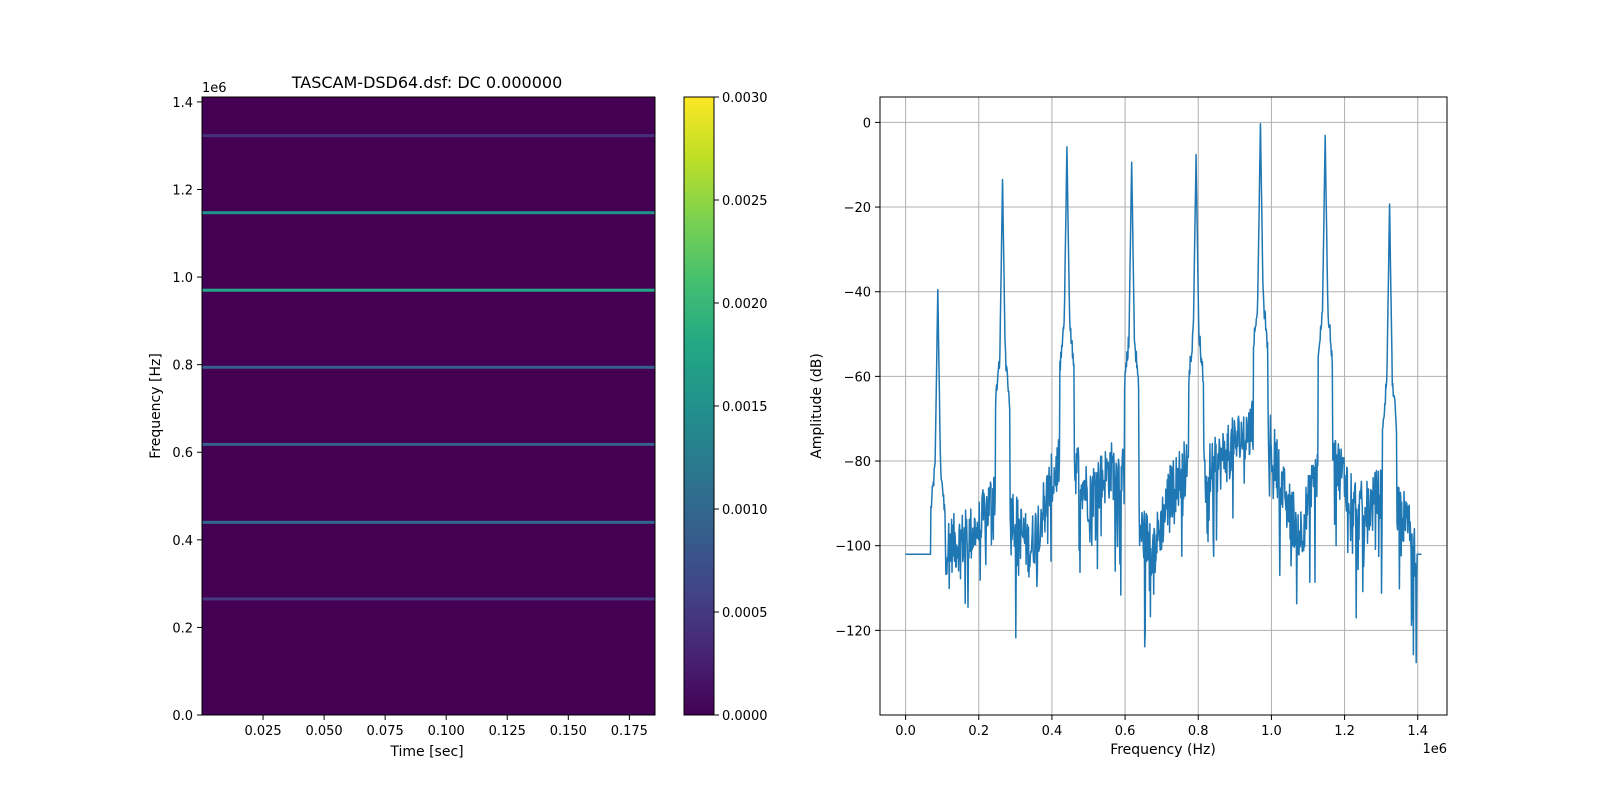  I want to click on spectrum-y-ticks: 0 −20 −40 −60 −80 −100 −120, so click(857, 377).